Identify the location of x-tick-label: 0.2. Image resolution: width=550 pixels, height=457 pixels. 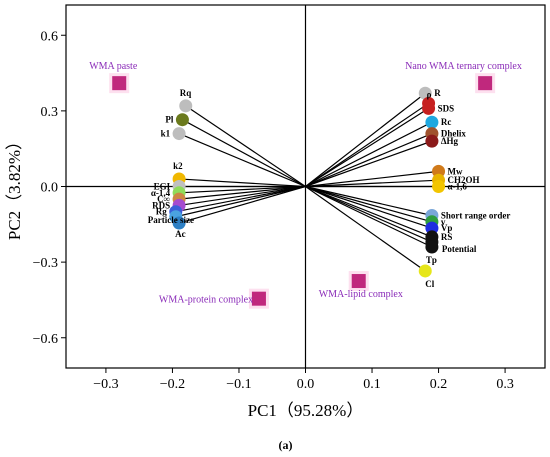
(439, 384).